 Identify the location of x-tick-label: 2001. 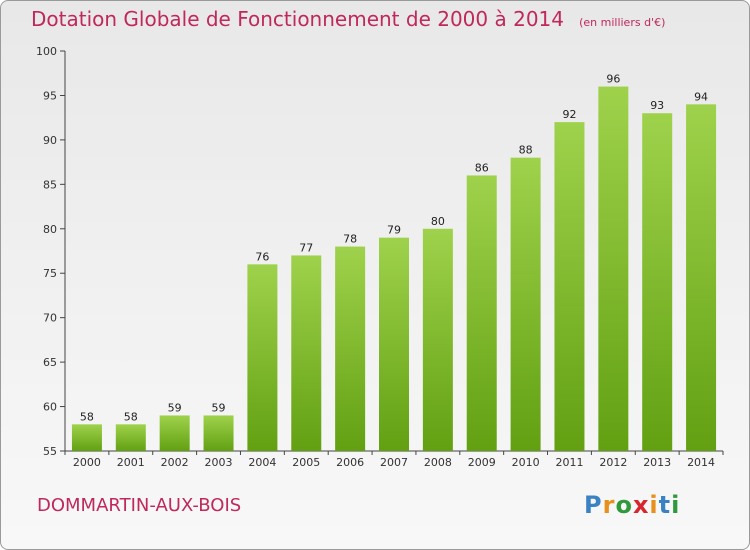
(131, 462).